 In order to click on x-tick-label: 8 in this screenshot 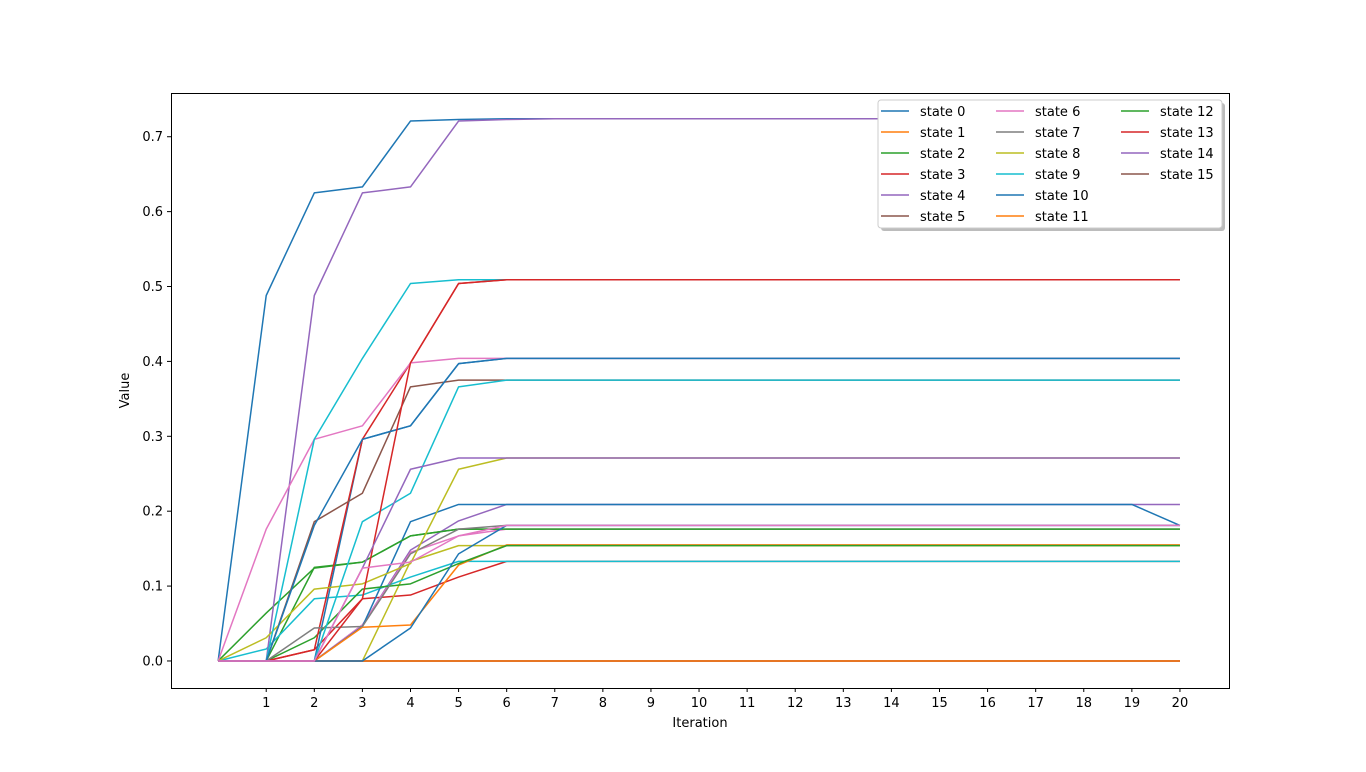, I will do `click(603, 703)`.